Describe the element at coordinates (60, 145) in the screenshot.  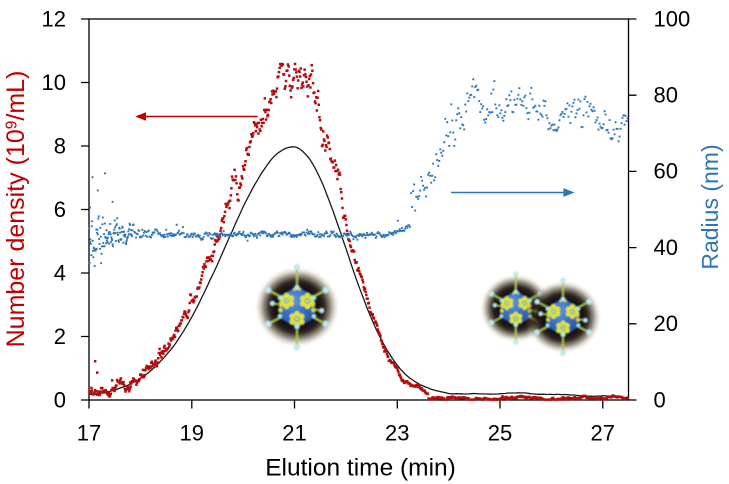
I see `svg-text: 8` at that location.